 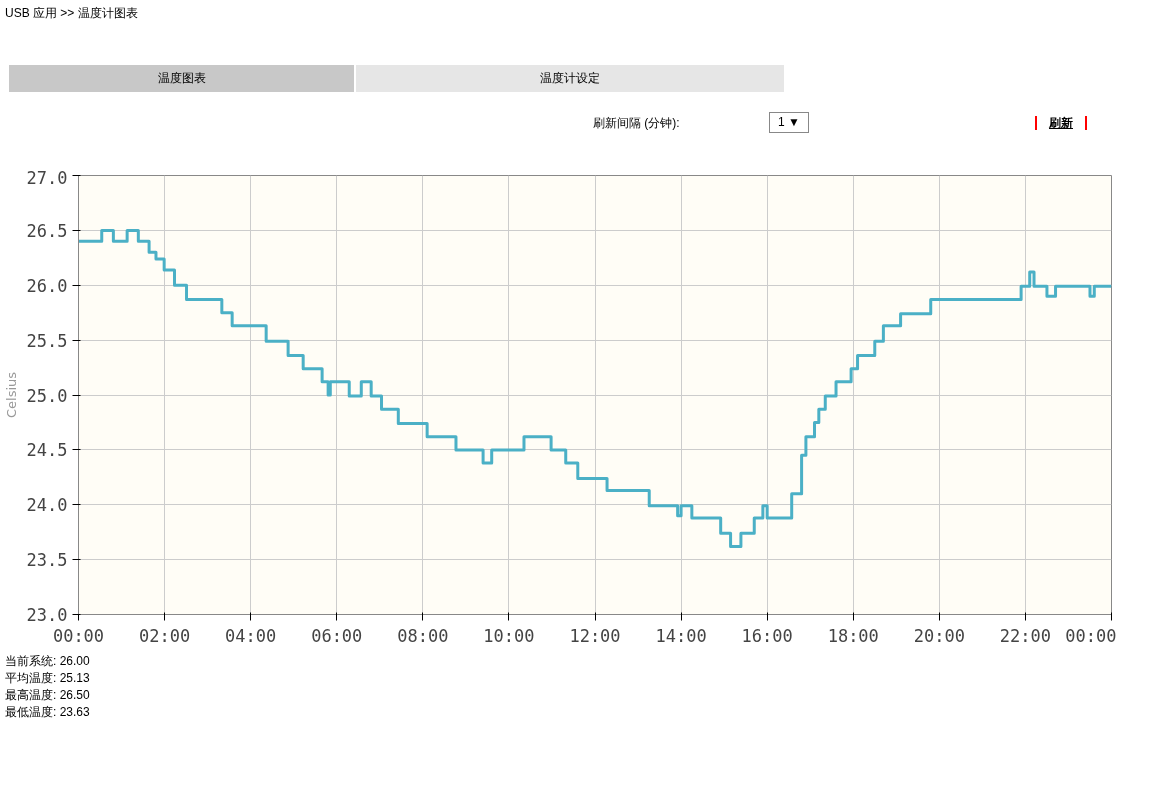 What do you see at coordinates (47, 340) in the screenshot?
I see `y-tick-label: 25.5` at bounding box center [47, 340].